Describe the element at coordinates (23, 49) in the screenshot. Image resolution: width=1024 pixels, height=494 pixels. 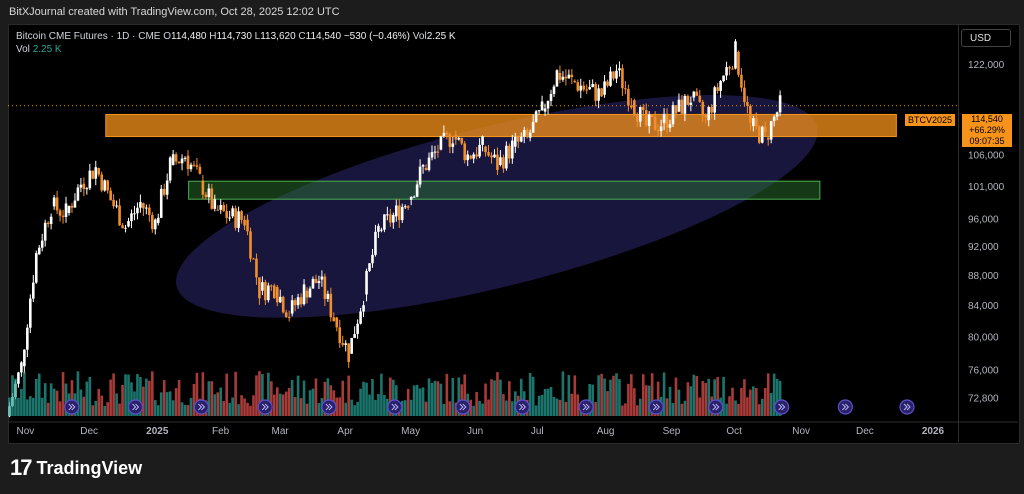
I see `volume-indicator-label: Vol` at that location.